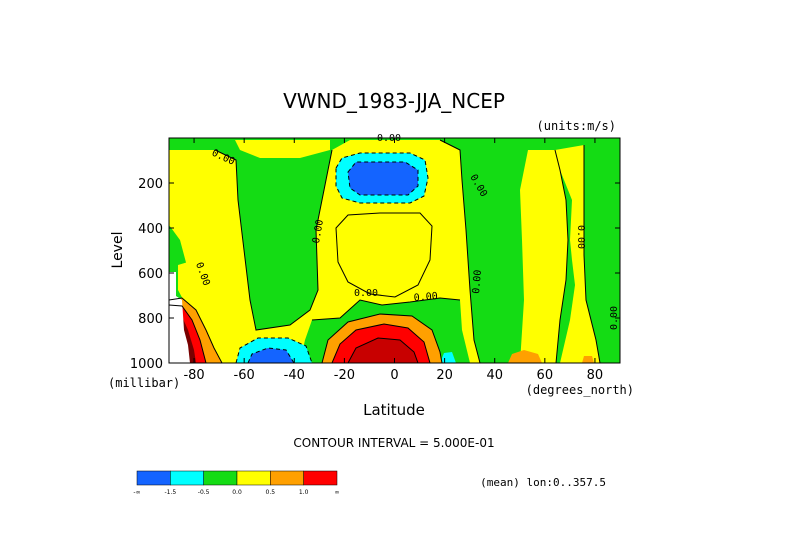  I want to click on y-tick-label: 1000, so click(146, 364).